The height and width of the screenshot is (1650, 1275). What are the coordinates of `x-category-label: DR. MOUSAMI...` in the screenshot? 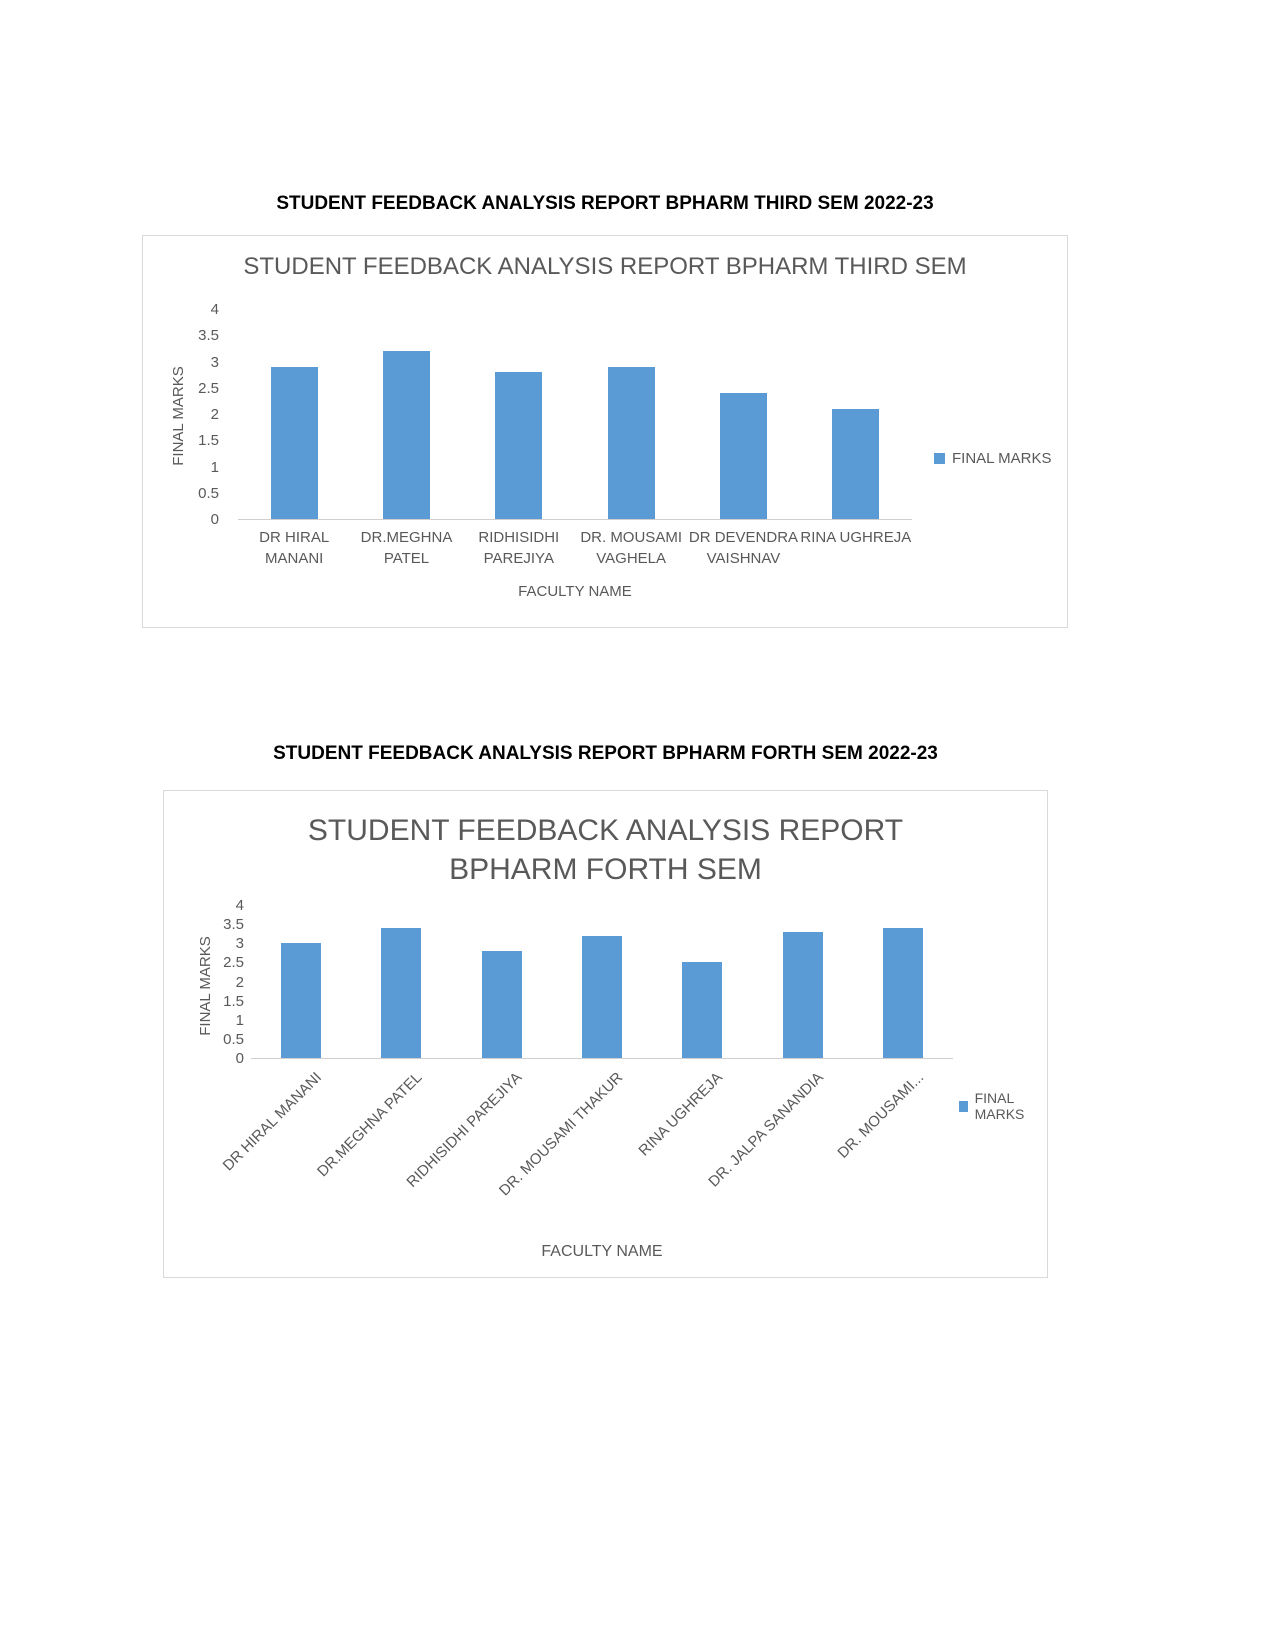 It's located at (880, 1115).